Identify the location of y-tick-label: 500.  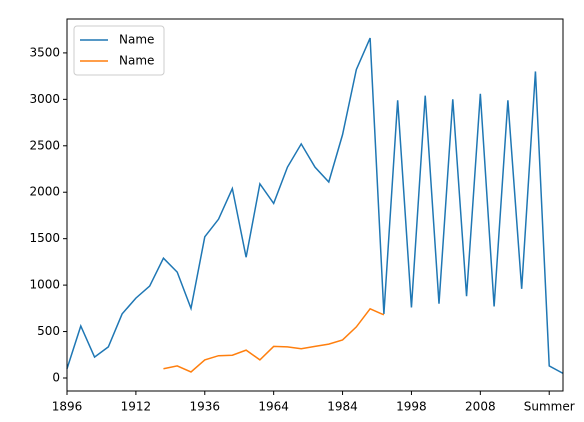
(48, 331).